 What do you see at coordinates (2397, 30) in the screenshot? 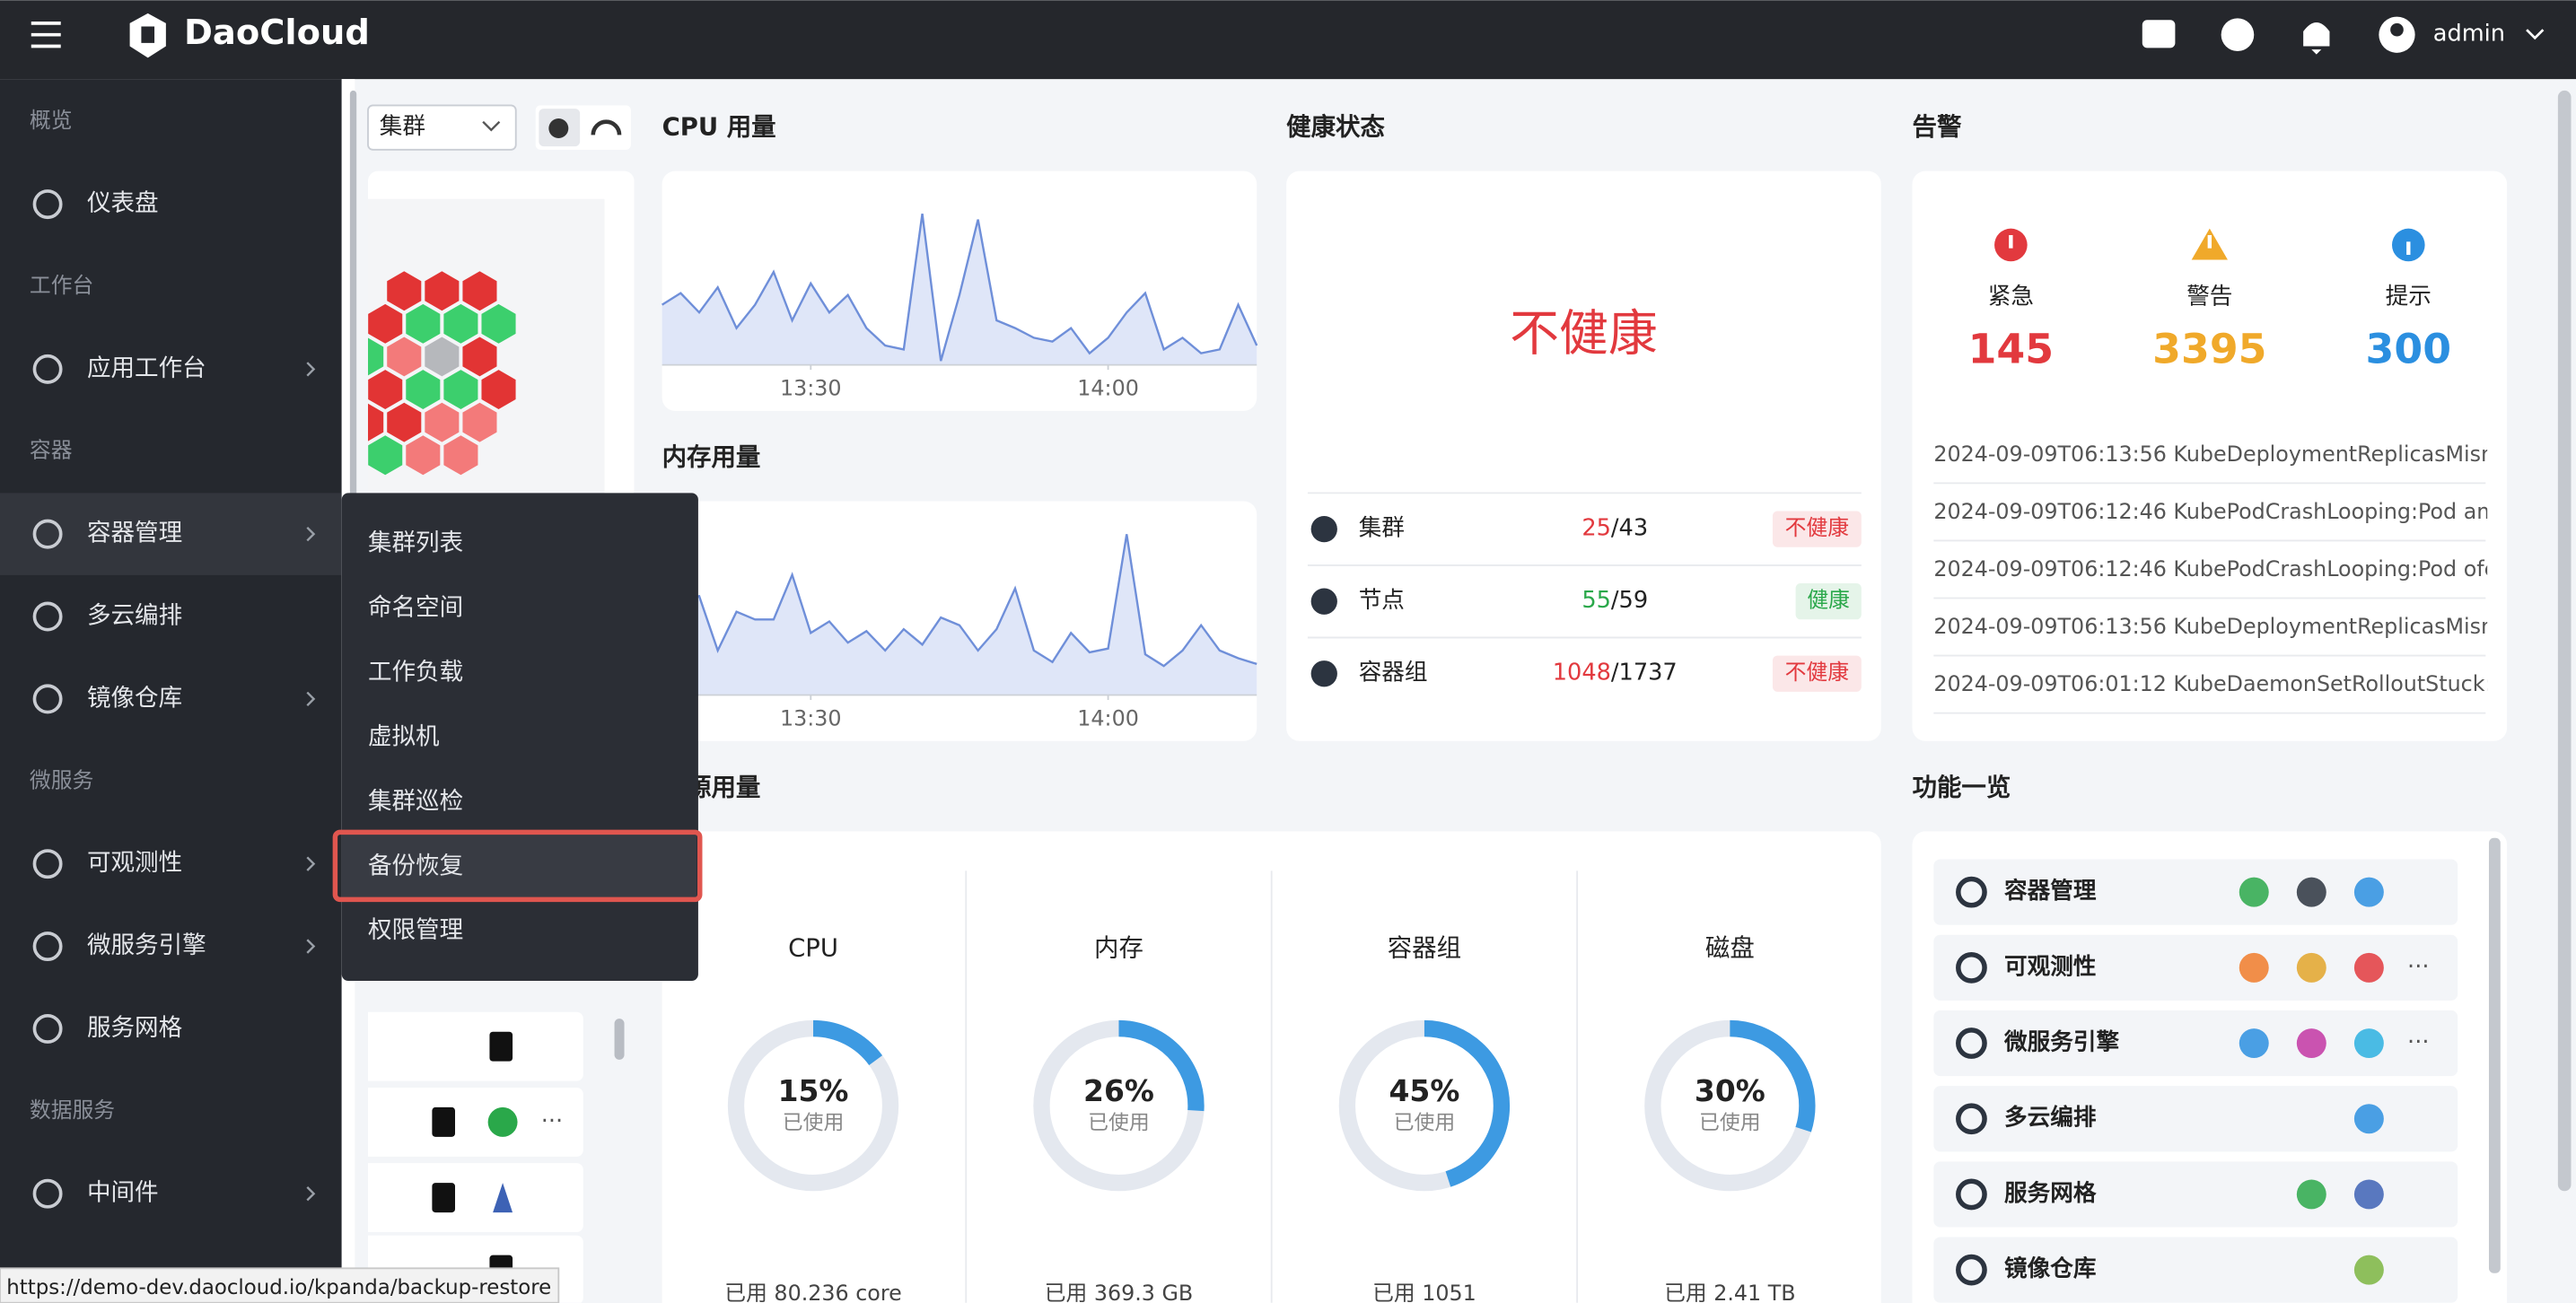
I see `avatar-head` at bounding box center [2397, 30].